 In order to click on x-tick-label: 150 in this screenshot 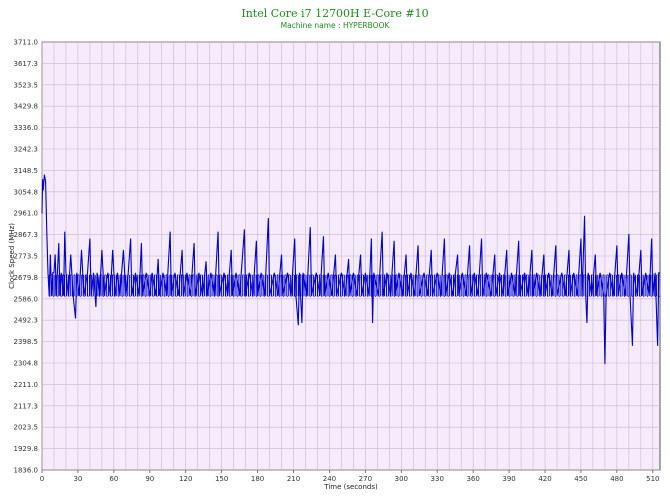, I will do `click(221, 479)`.